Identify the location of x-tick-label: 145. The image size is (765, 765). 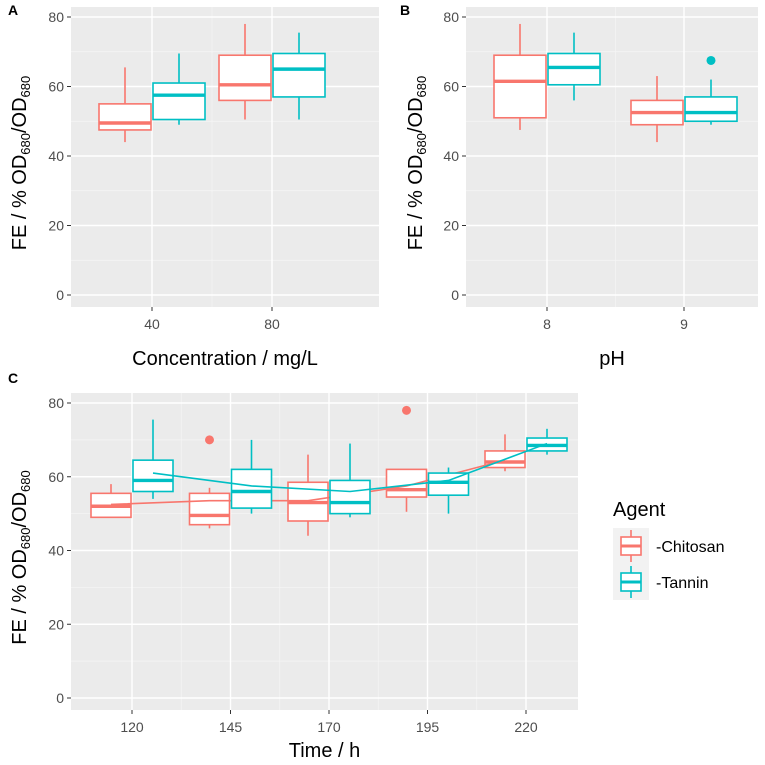
(231, 727).